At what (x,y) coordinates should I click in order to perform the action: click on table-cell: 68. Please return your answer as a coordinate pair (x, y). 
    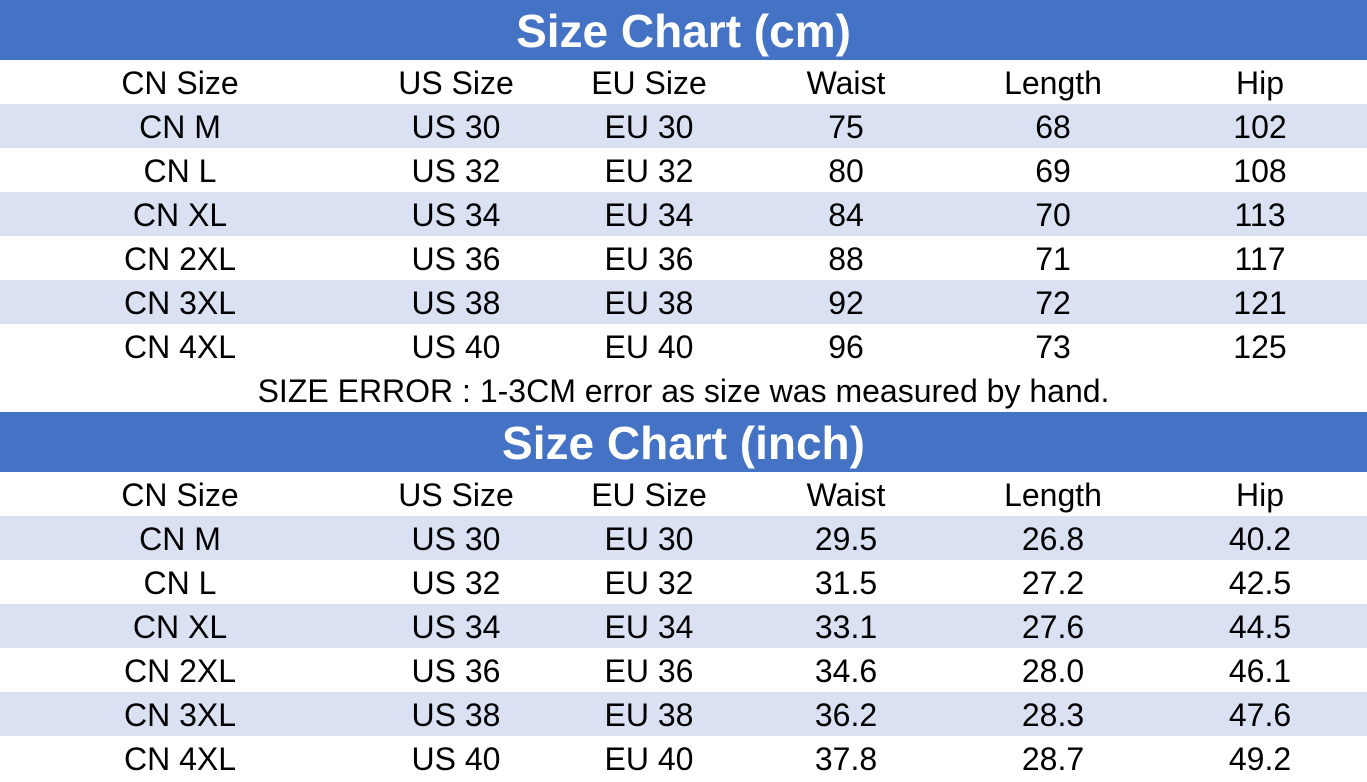
    Looking at the image, I should click on (1053, 127).